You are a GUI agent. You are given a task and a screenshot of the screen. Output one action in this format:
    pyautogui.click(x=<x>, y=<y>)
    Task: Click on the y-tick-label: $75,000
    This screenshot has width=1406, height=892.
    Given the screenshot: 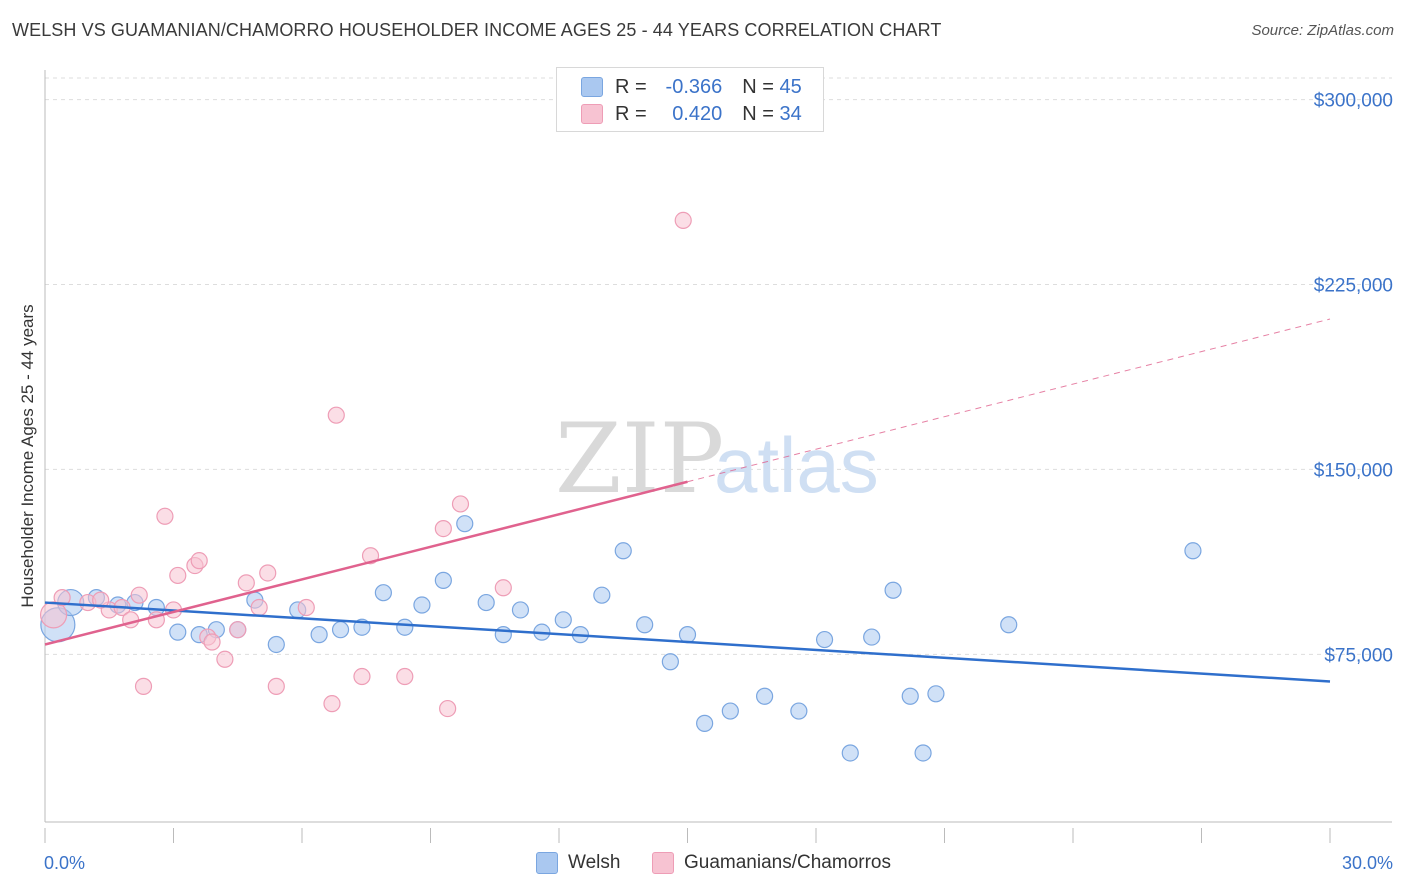 What is the action you would take?
    pyautogui.click(x=1358, y=655)
    